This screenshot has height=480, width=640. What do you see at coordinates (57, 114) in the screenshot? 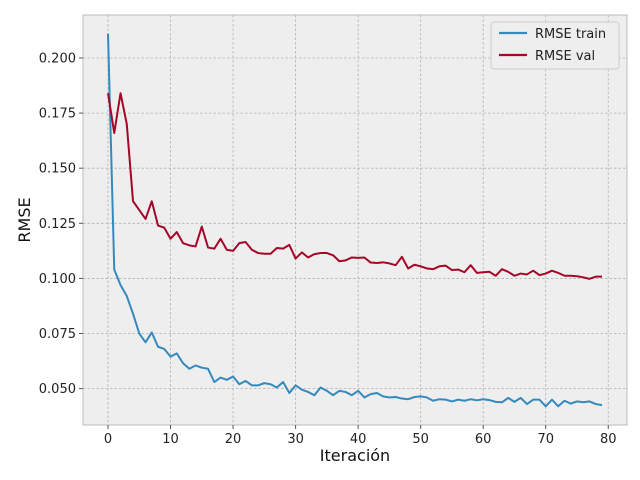
I see `y-tick-label: 0.175` at bounding box center [57, 114].